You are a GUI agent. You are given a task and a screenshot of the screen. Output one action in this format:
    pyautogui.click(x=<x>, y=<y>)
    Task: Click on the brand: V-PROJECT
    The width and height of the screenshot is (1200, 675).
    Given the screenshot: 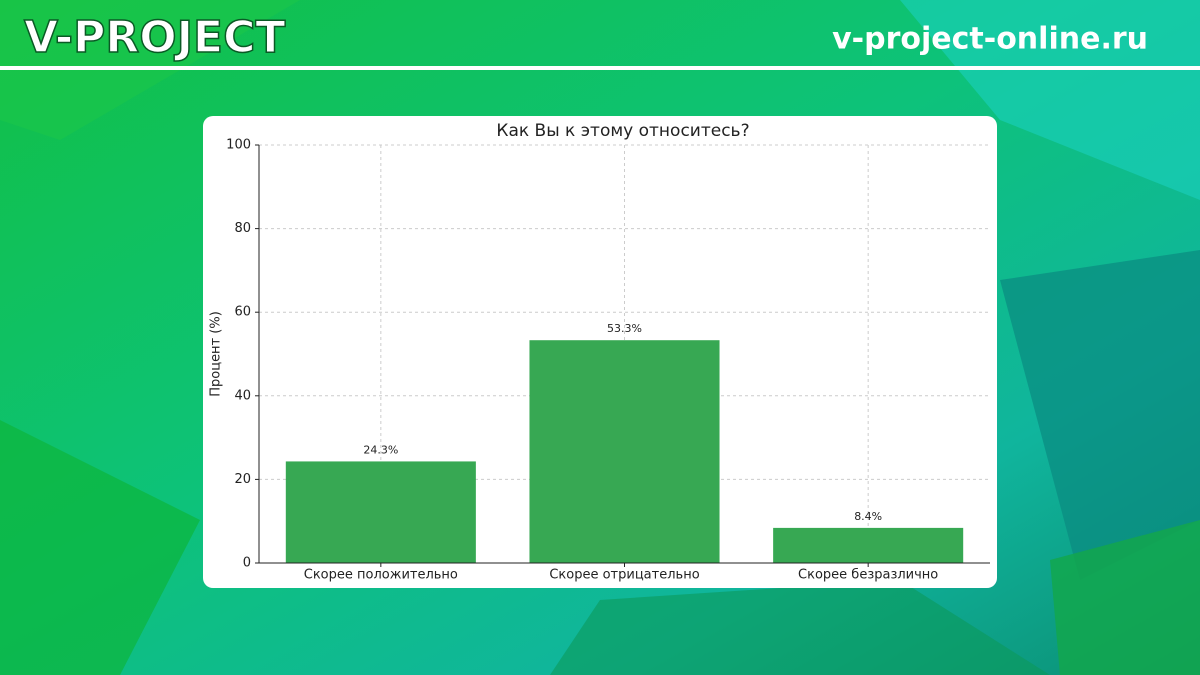 What is the action you would take?
    pyautogui.click(x=154, y=37)
    